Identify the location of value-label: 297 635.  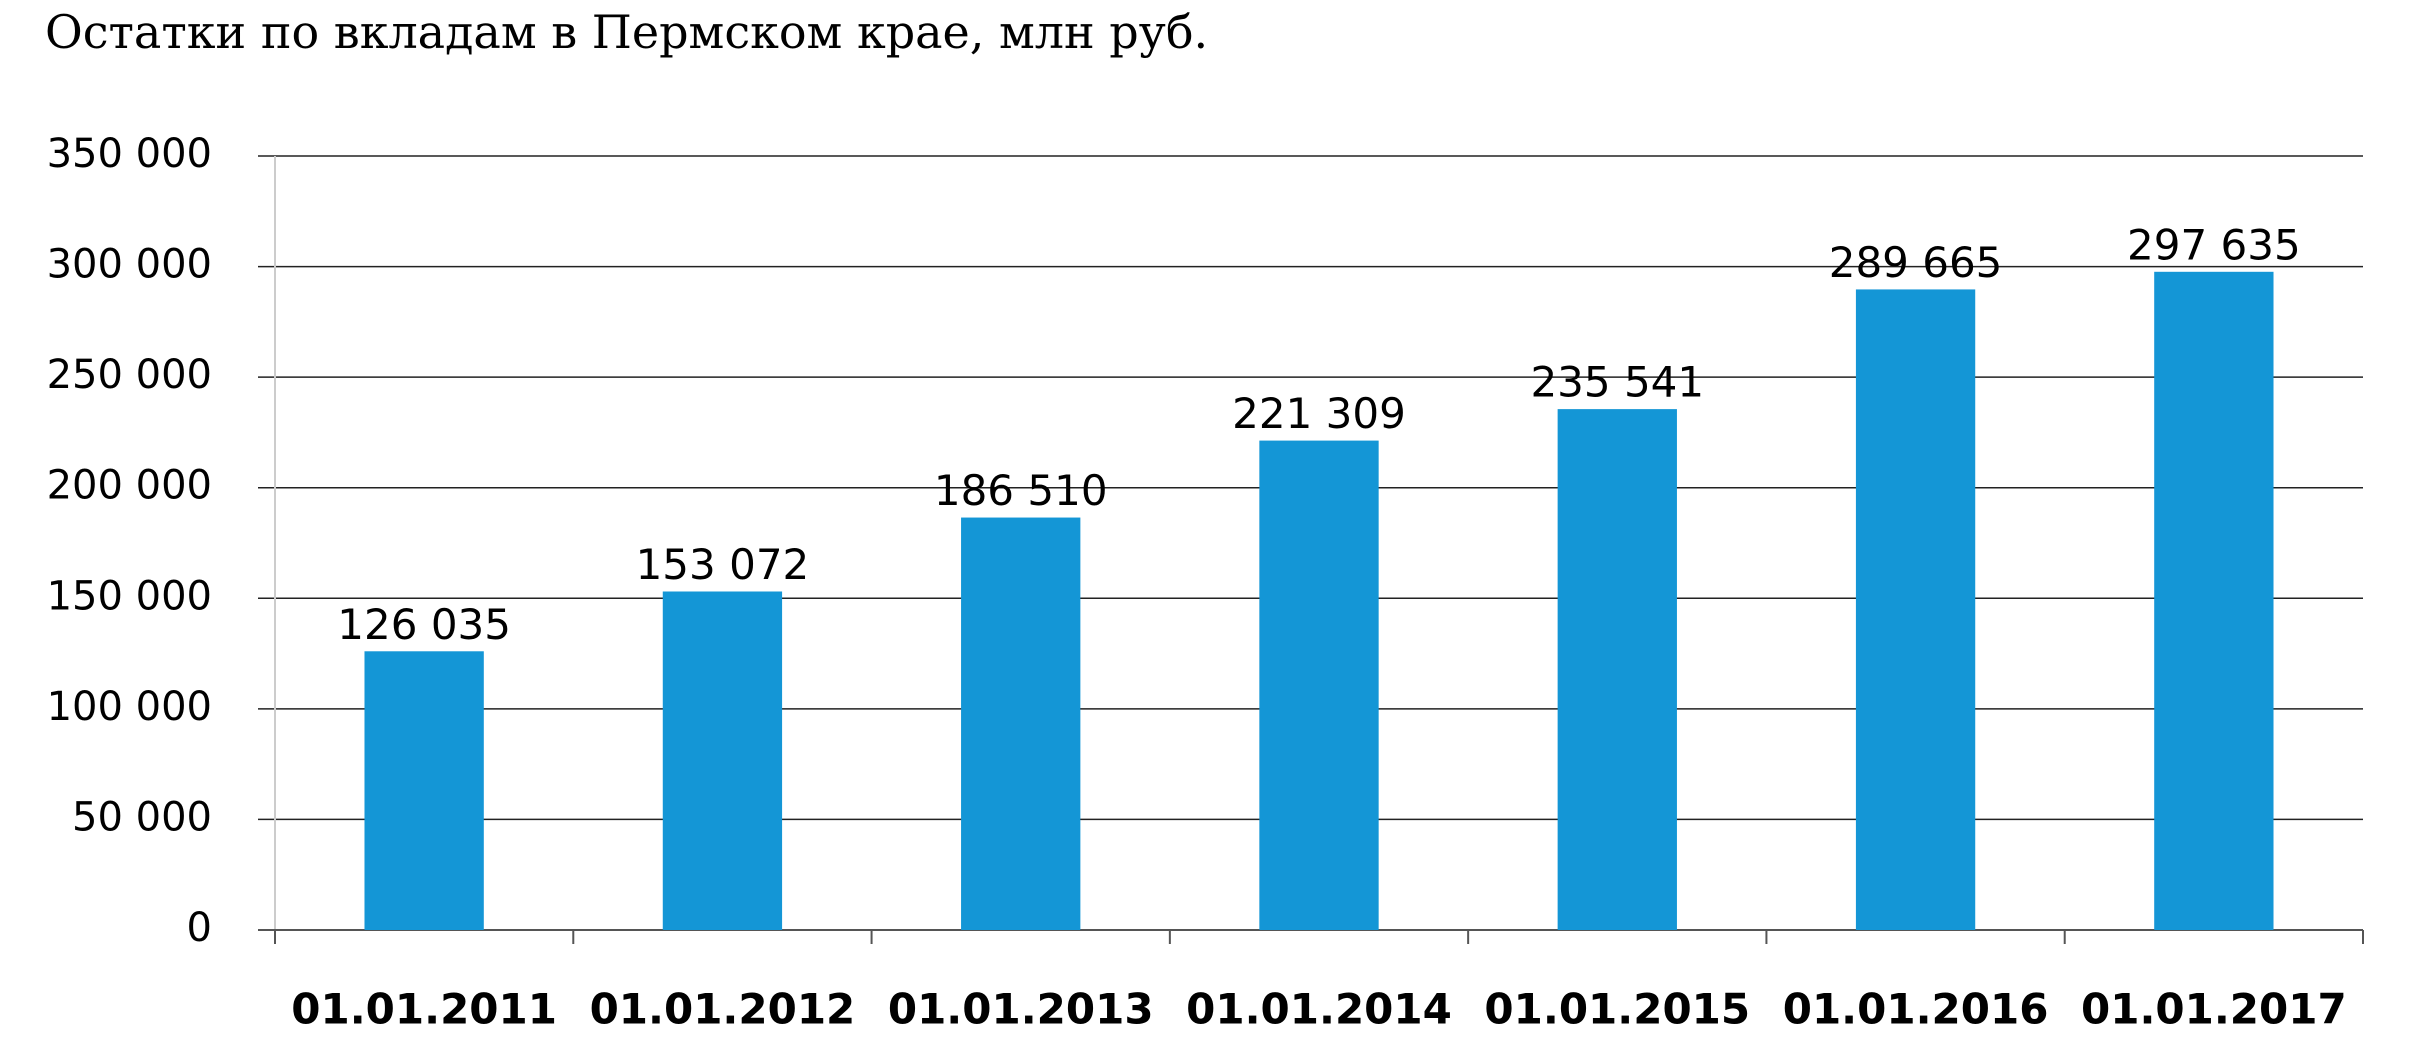
(2214, 244).